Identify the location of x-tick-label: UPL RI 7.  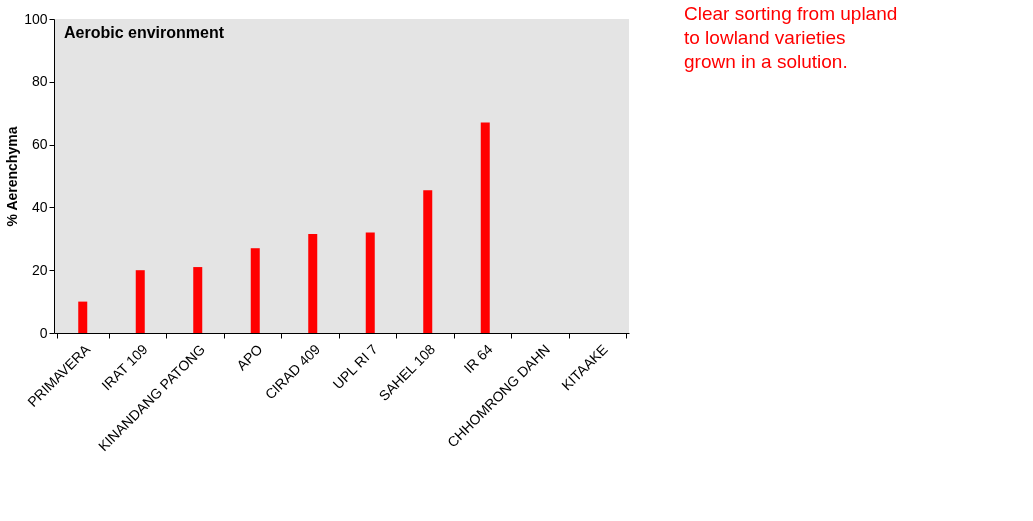
(355, 366).